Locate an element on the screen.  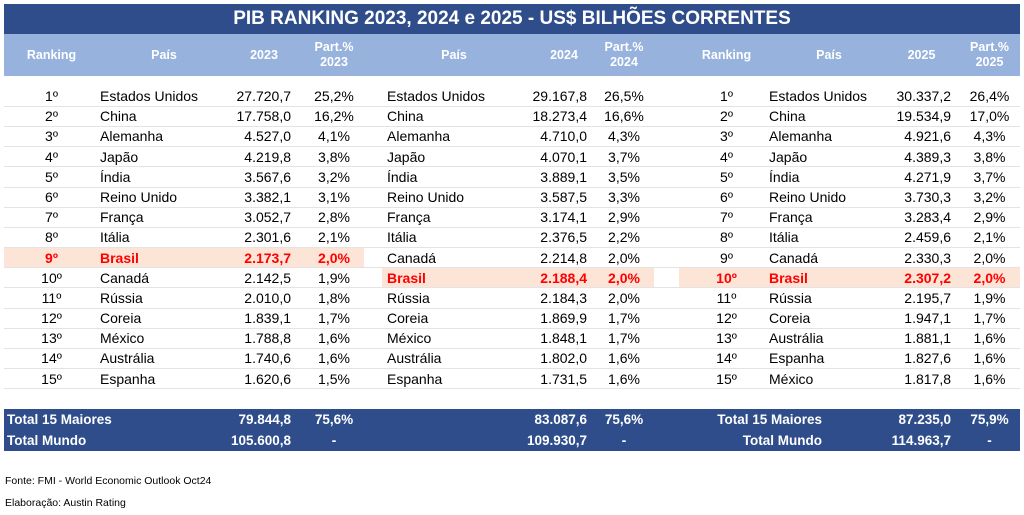
cell-country-2023: Brasil is located at coordinates (119, 257).